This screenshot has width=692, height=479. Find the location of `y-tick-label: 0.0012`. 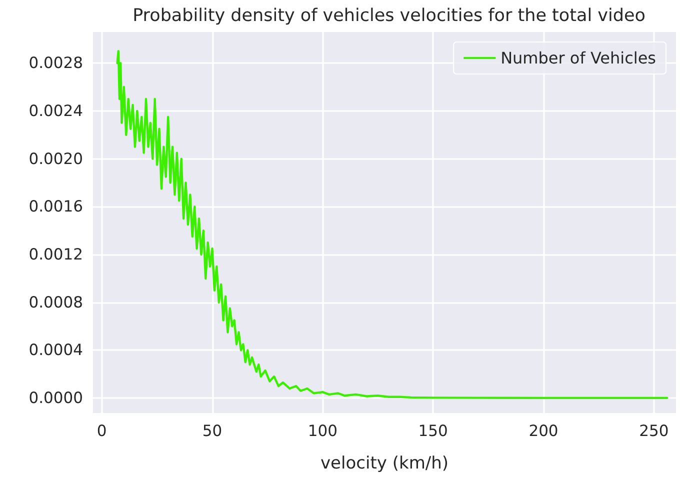

y-tick-label: 0.0012 is located at coordinates (55, 255).